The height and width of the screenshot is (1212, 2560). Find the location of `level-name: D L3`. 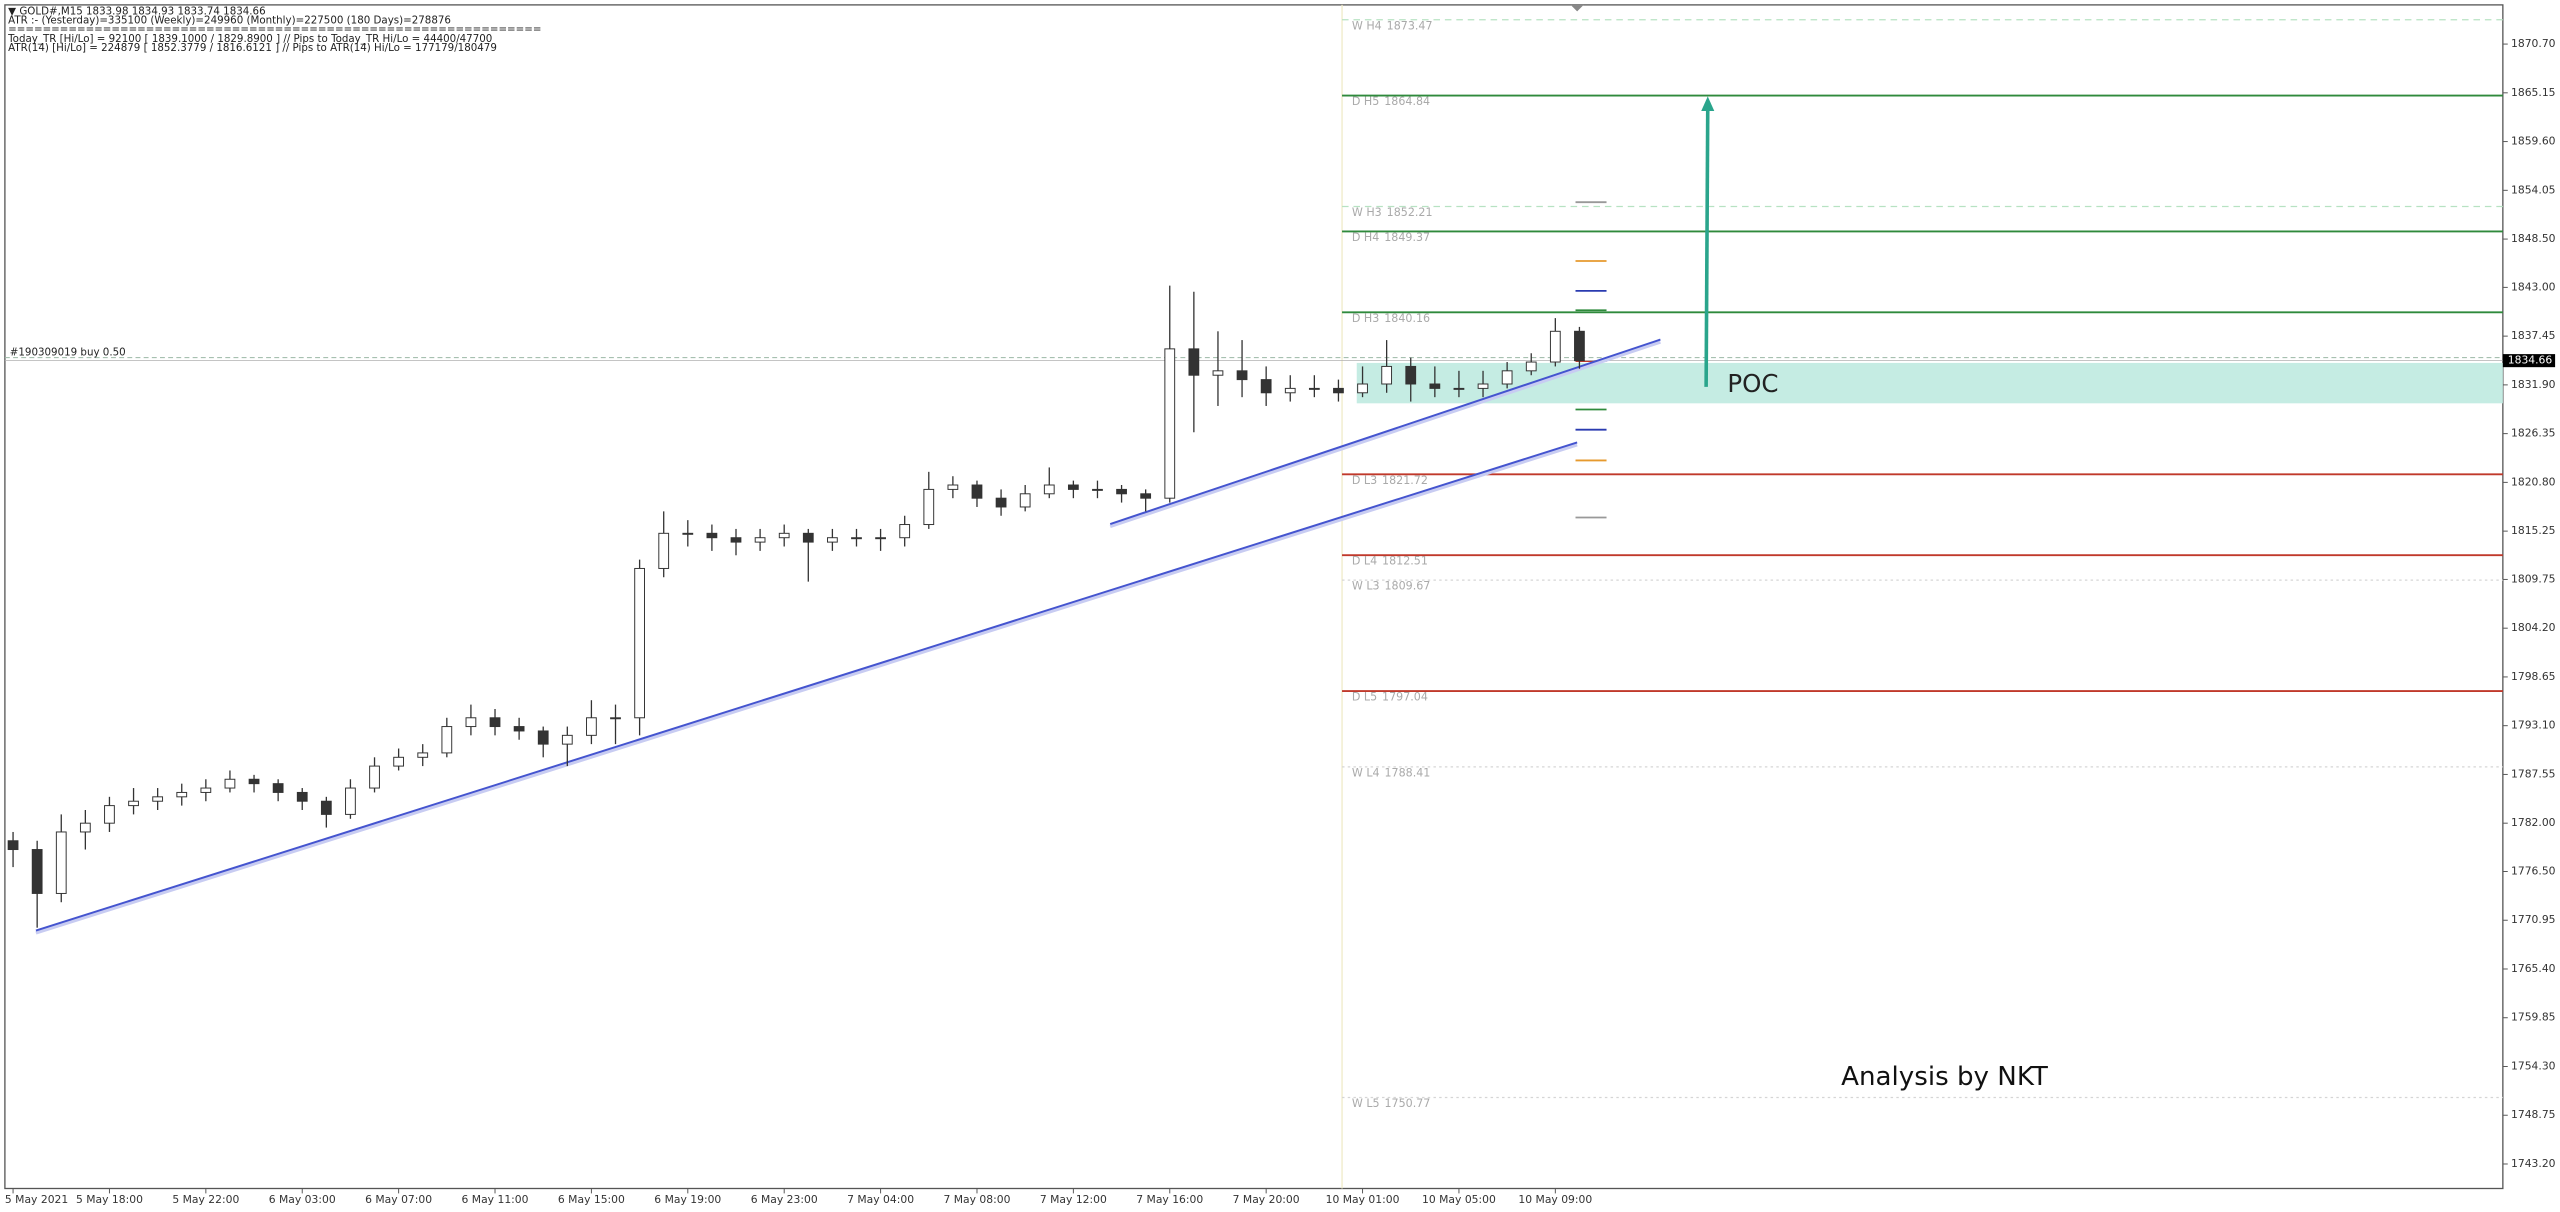

level-name: D L3 is located at coordinates (1364, 480).